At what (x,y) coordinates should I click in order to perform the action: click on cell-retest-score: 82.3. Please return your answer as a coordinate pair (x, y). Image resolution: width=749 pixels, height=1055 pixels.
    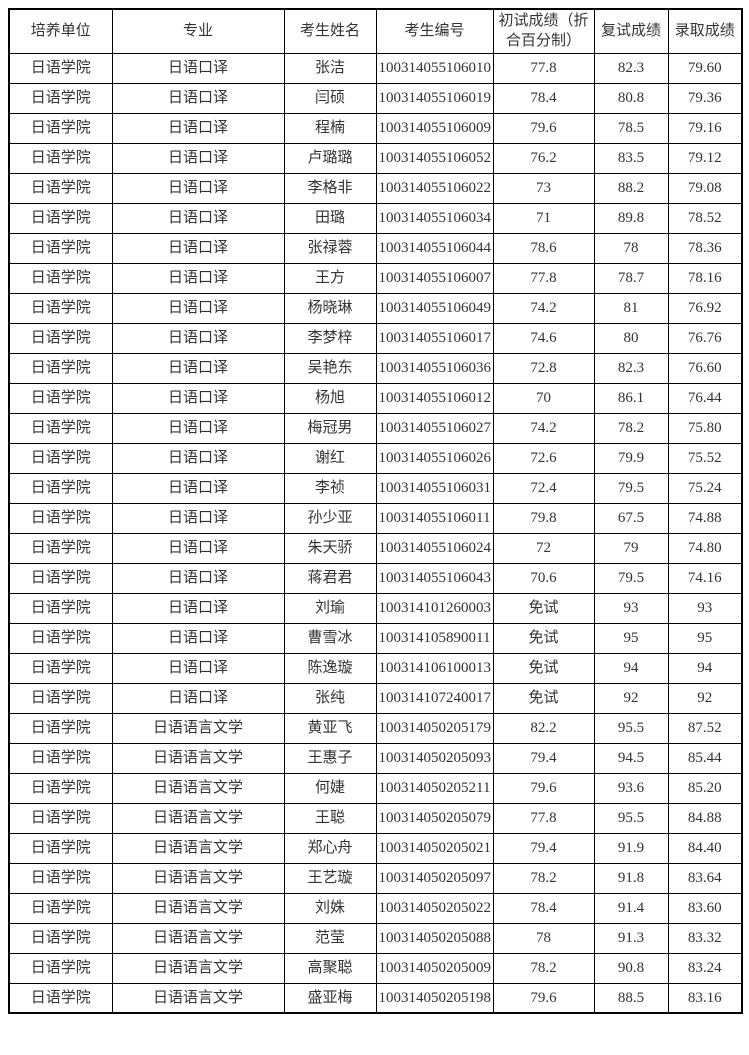
    Looking at the image, I should click on (631, 368).